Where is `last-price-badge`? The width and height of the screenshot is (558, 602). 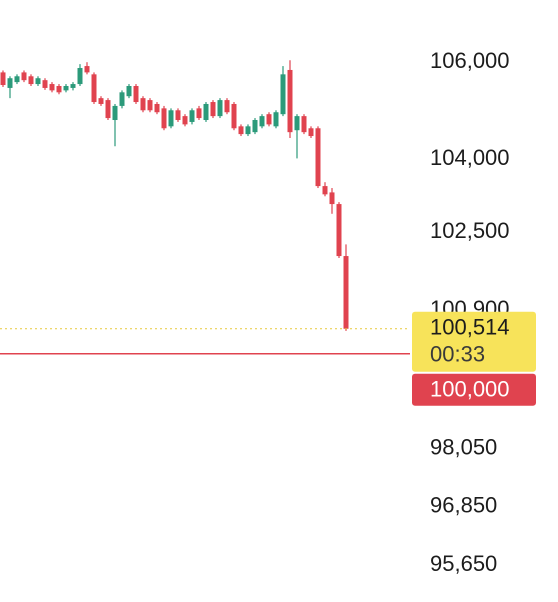
last-price-badge is located at coordinates (474, 341).